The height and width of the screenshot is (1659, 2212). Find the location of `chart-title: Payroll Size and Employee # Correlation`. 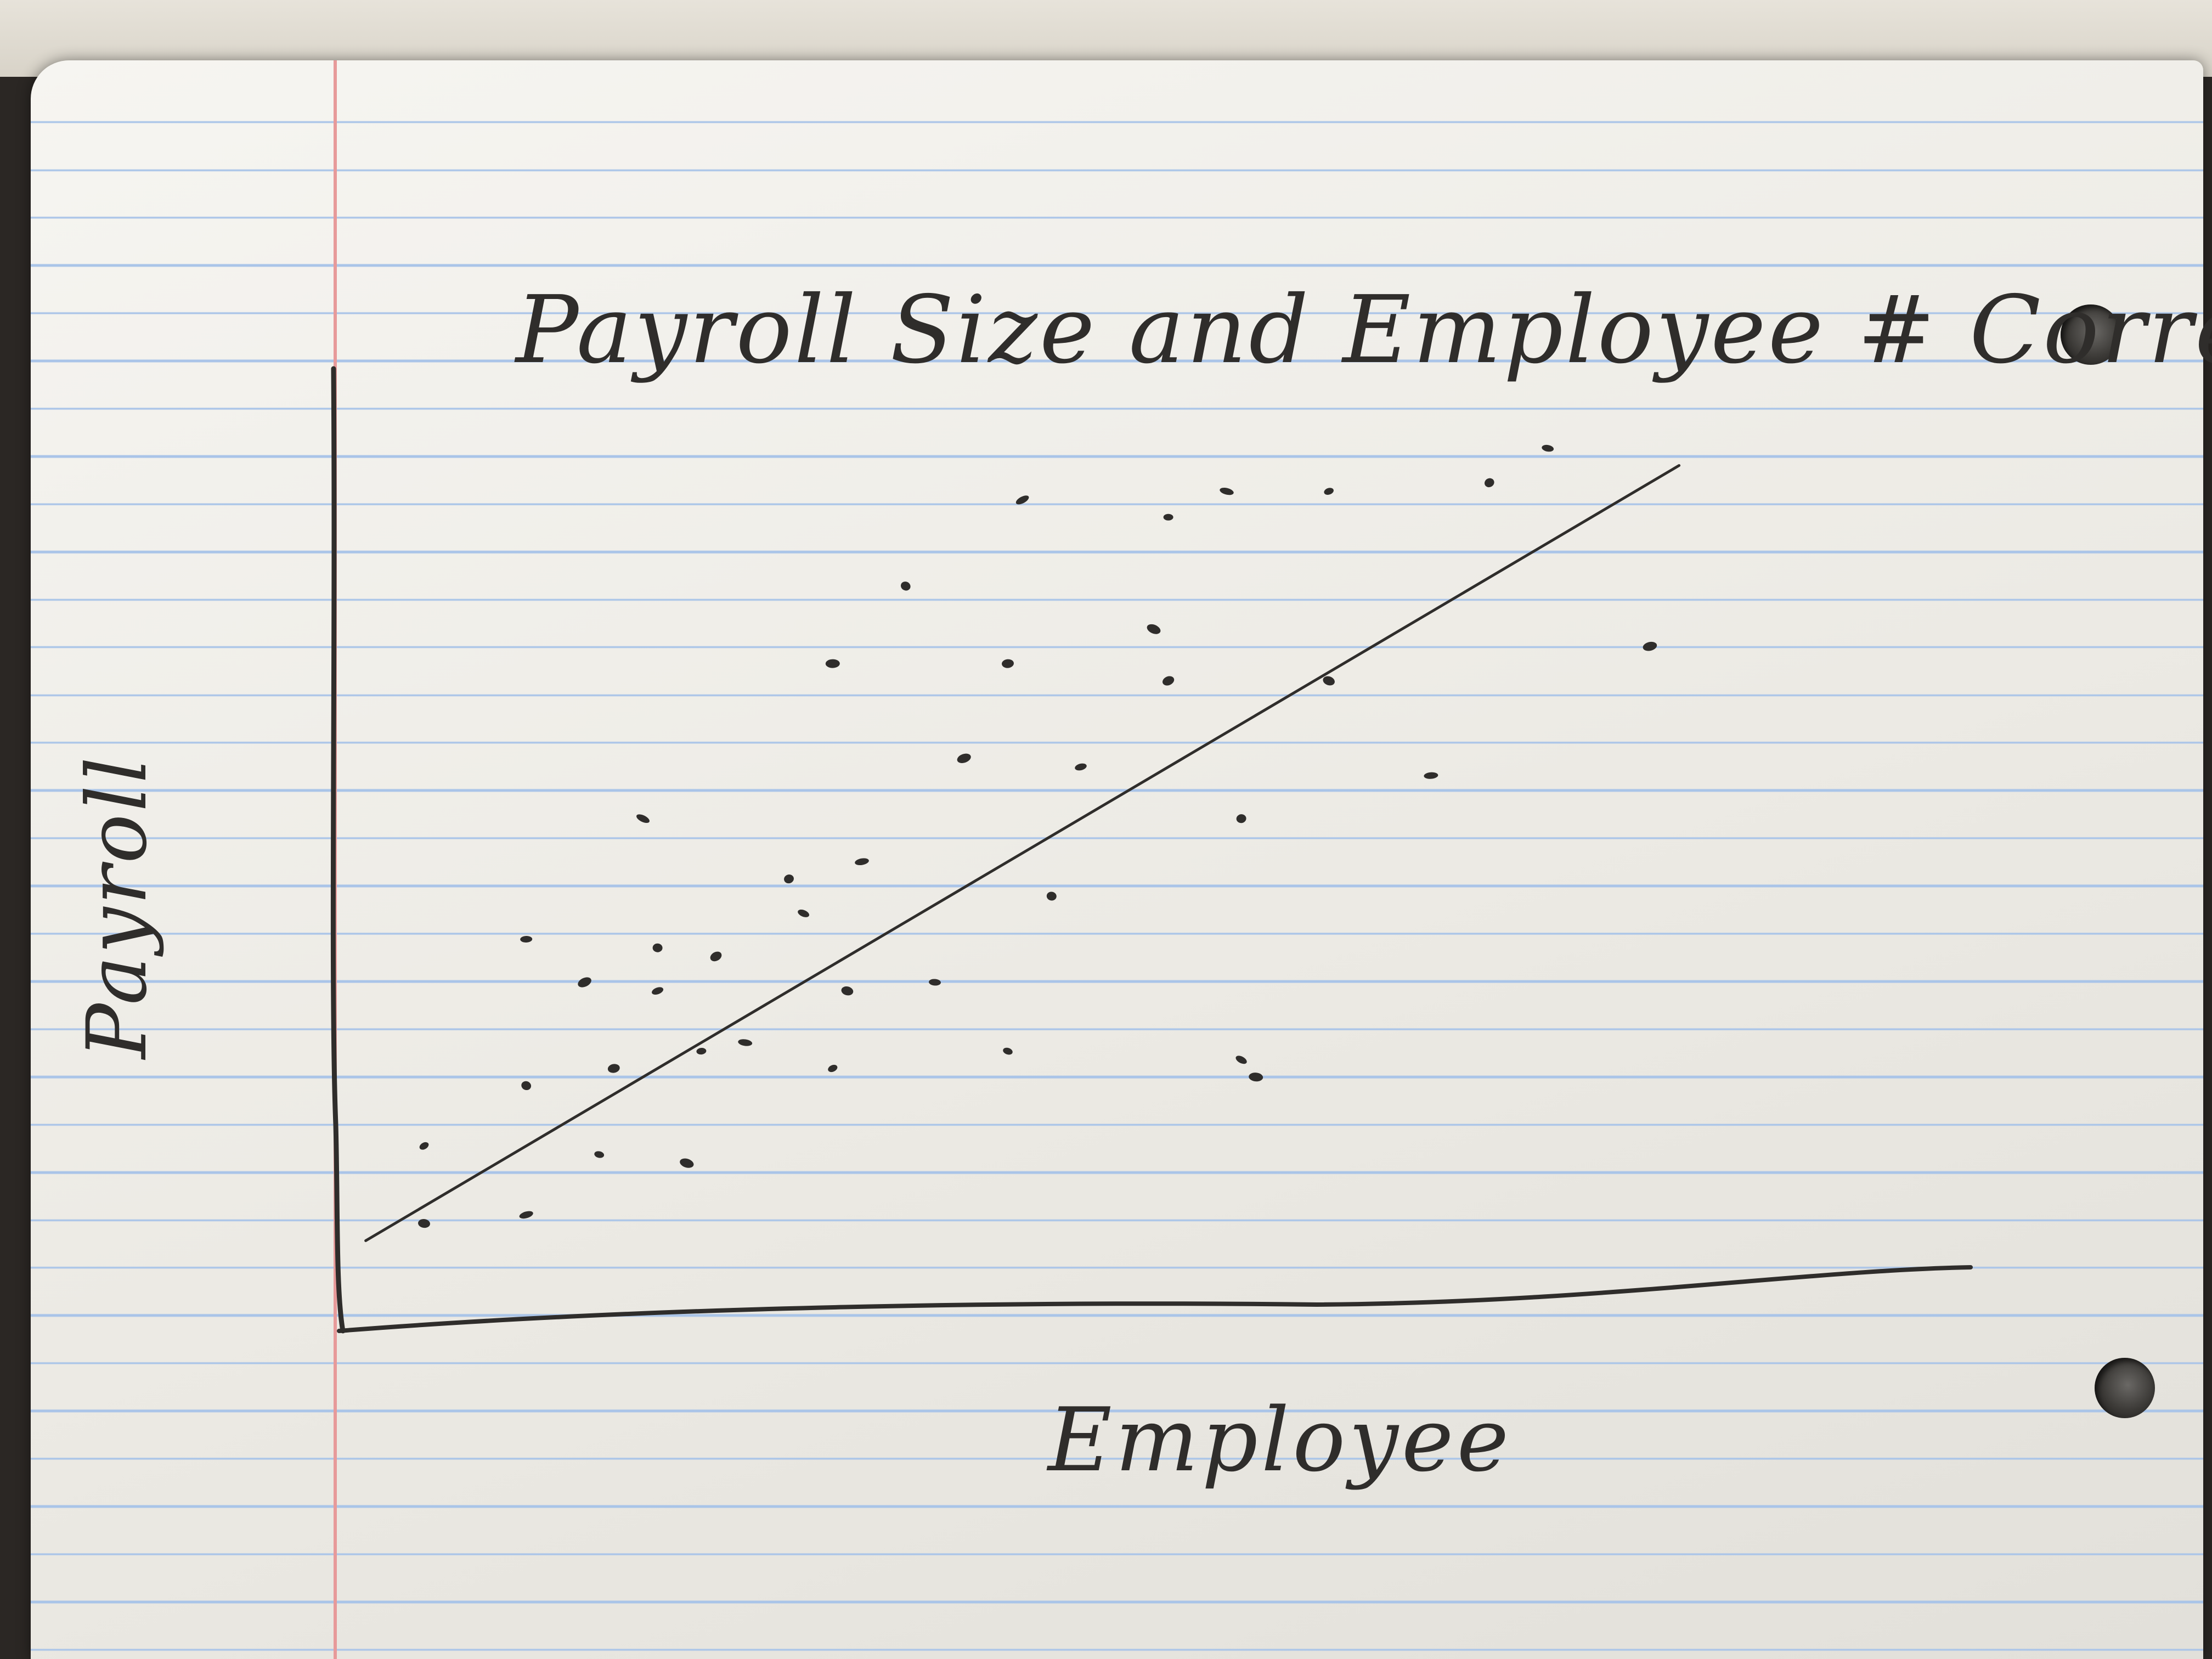

chart-title: Payroll Size and Employee # Correlation is located at coordinates (1363, 331).